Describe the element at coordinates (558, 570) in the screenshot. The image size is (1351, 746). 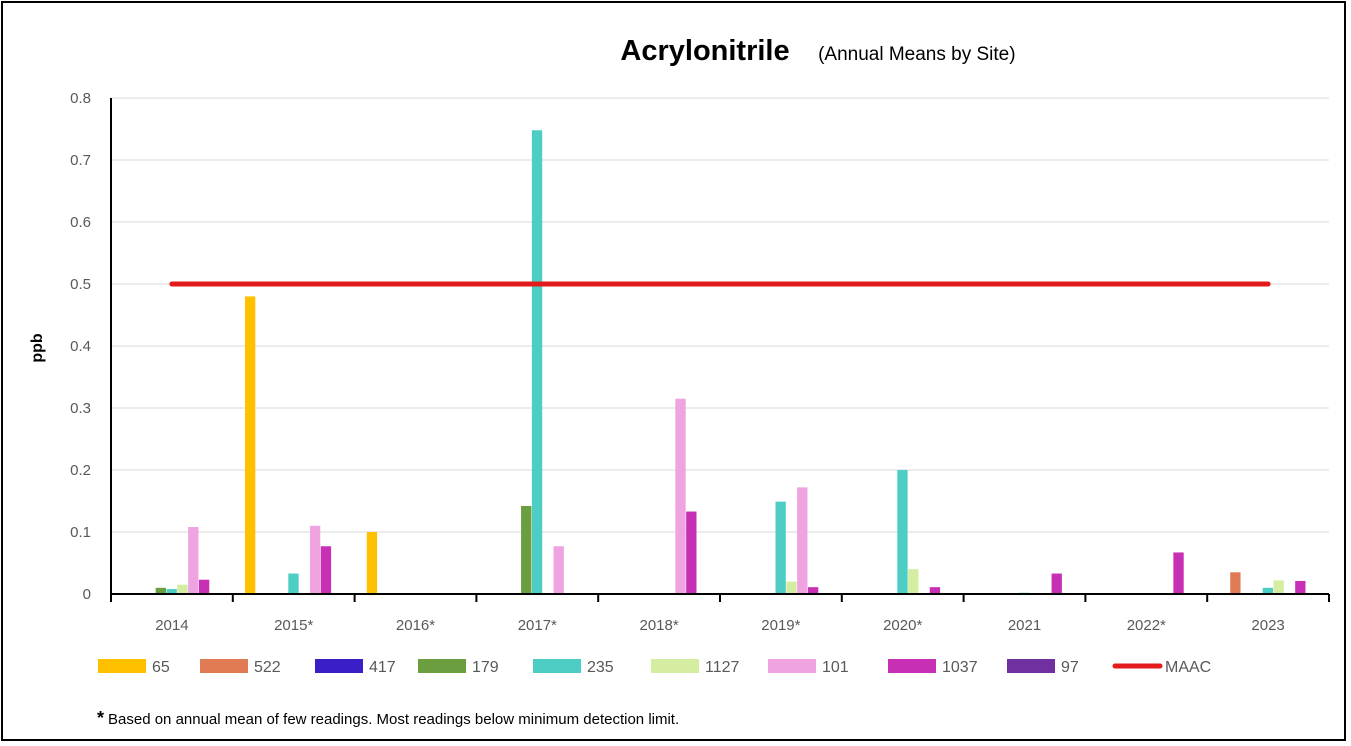
I see `bar-101-2017*` at that location.